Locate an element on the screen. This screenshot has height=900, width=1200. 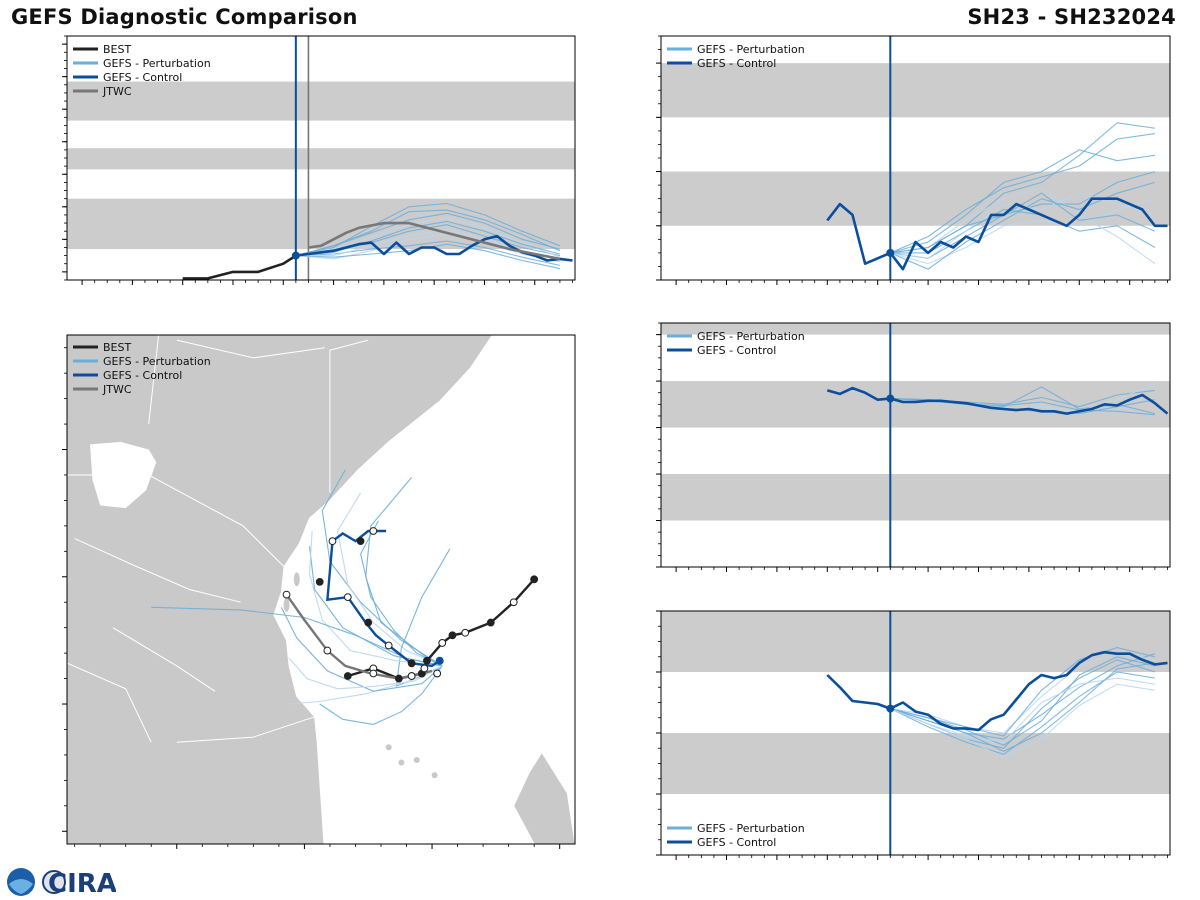
series-line-best is located at coordinates (239, 267).